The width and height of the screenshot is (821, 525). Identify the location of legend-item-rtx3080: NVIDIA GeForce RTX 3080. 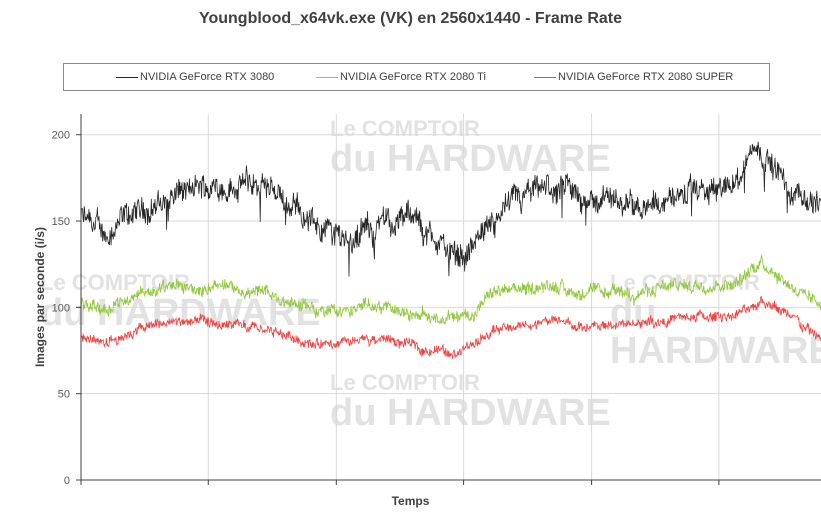
(195, 77).